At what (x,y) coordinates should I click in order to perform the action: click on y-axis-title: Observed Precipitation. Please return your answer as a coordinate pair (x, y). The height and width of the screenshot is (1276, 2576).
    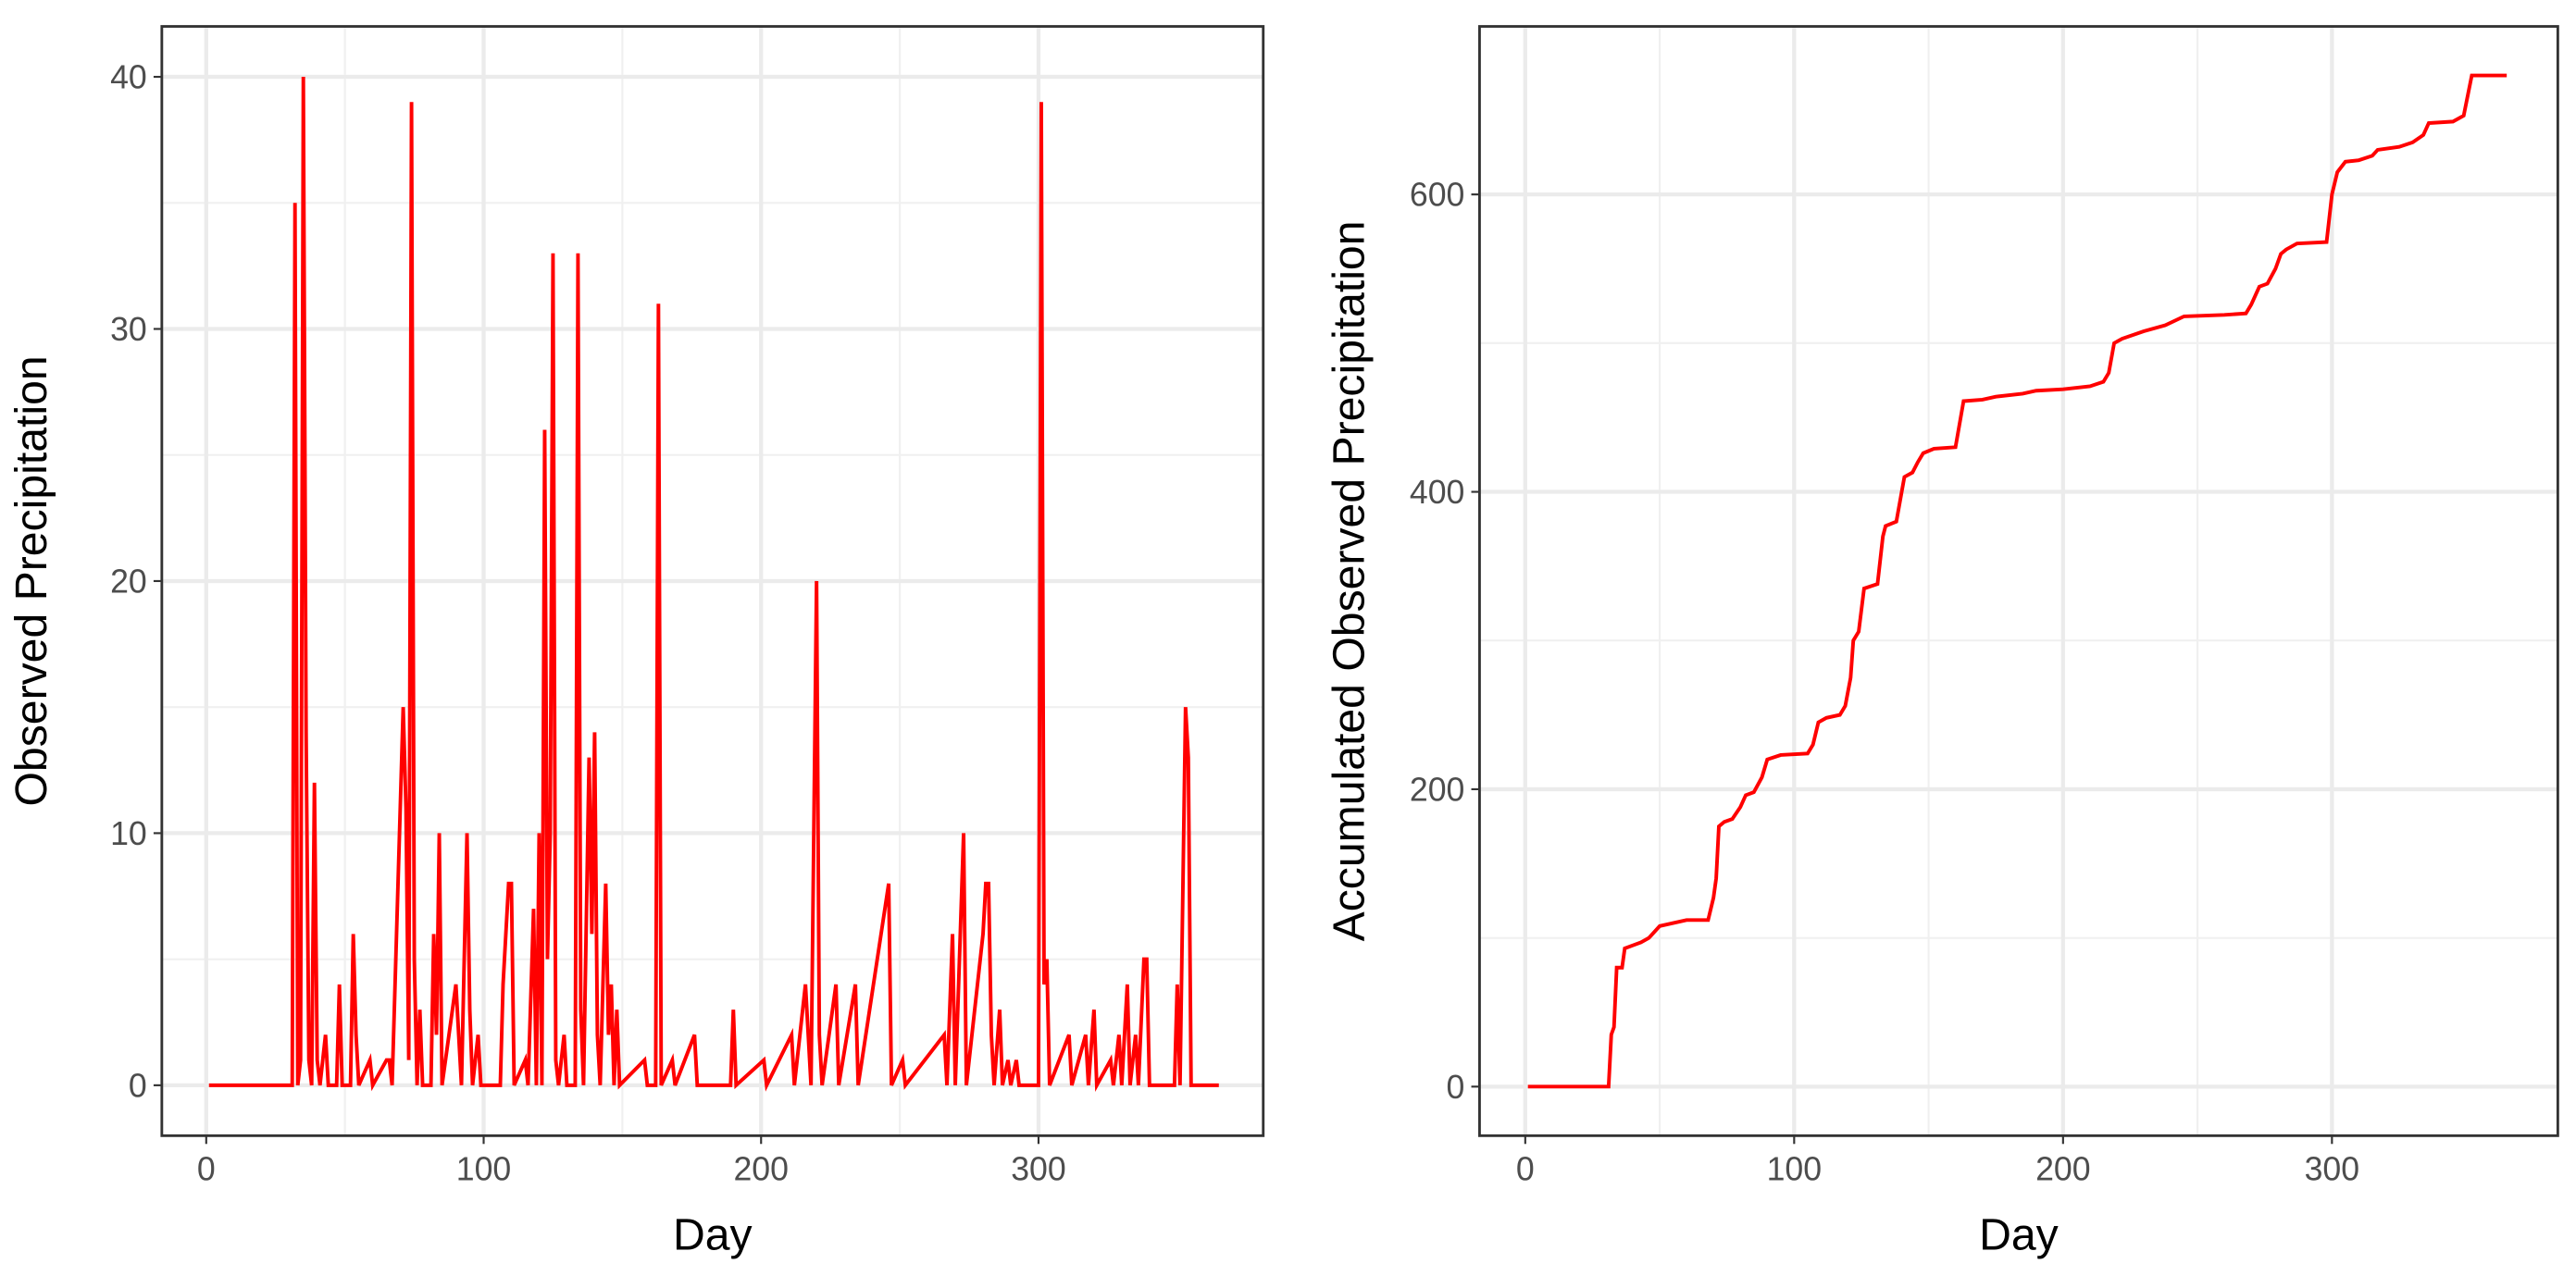
    Looking at the image, I should click on (31, 580).